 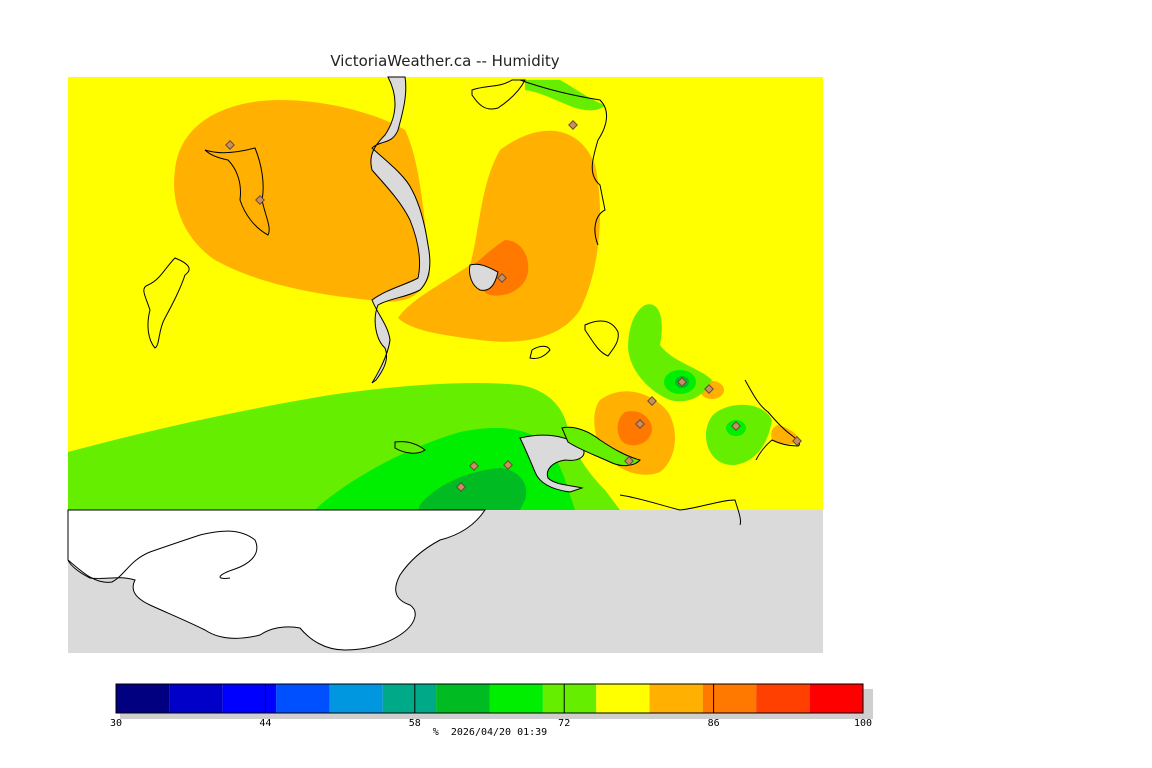 What do you see at coordinates (472, 489) in the screenshot?
I see `dark-green-zone` at bounding box center [472, 489].